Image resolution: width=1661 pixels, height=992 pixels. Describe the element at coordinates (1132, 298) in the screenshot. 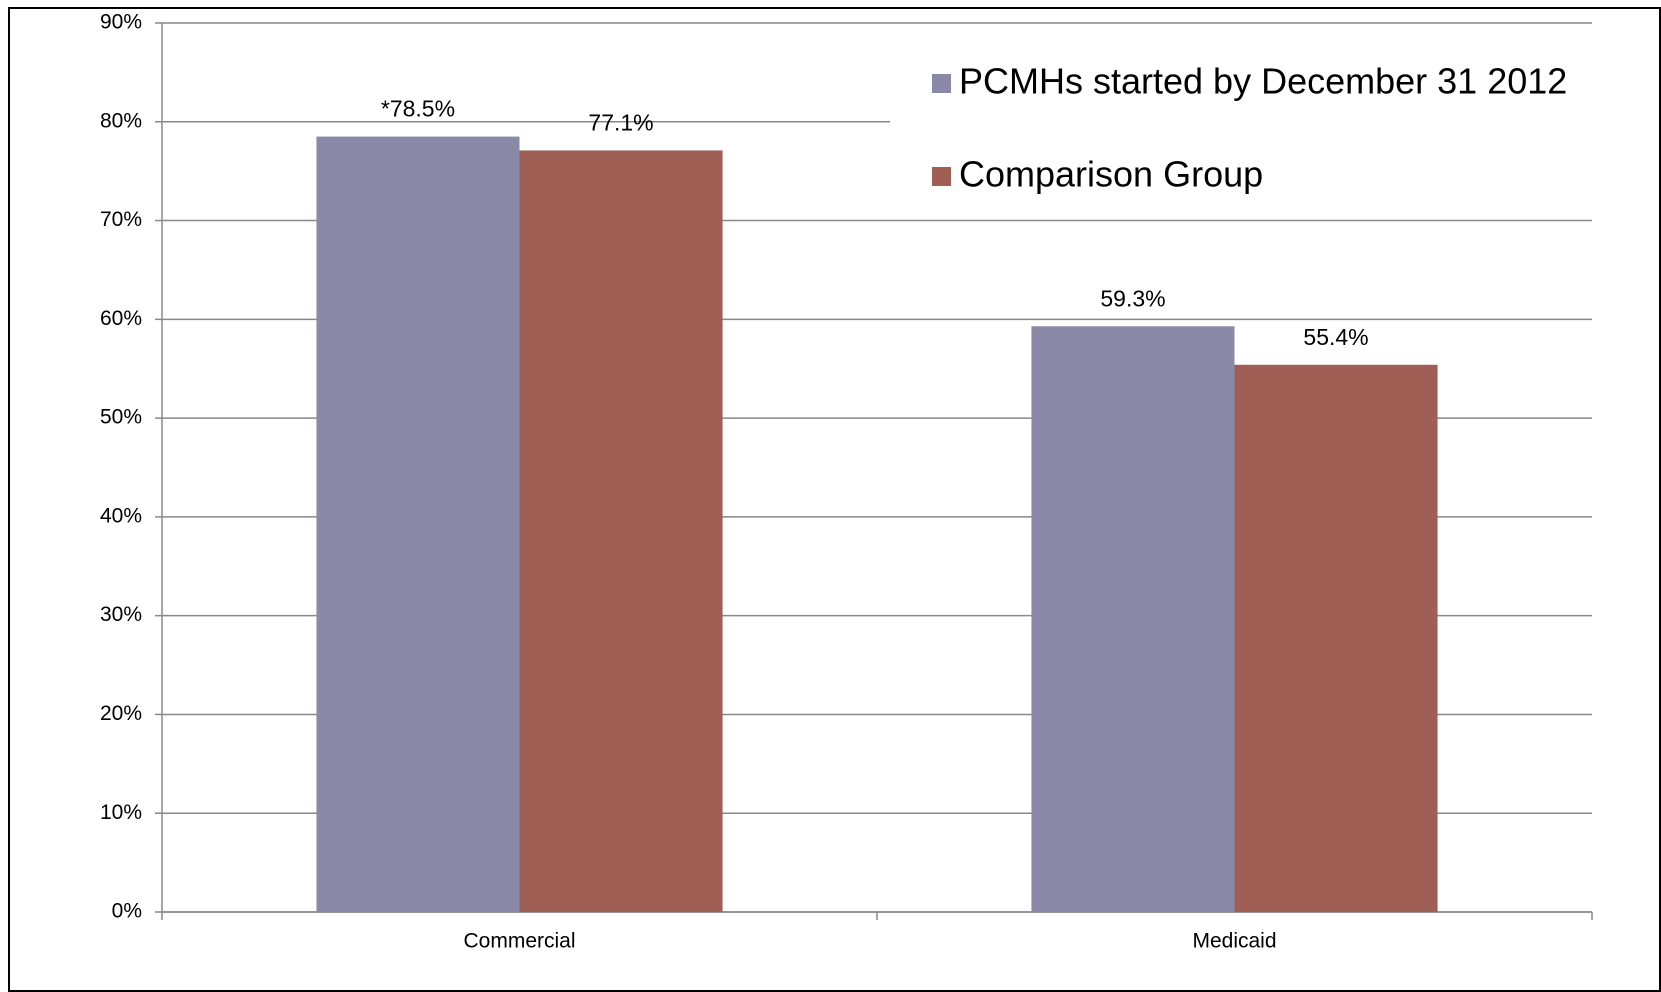

I see `data-label: 59.3%` at that location.